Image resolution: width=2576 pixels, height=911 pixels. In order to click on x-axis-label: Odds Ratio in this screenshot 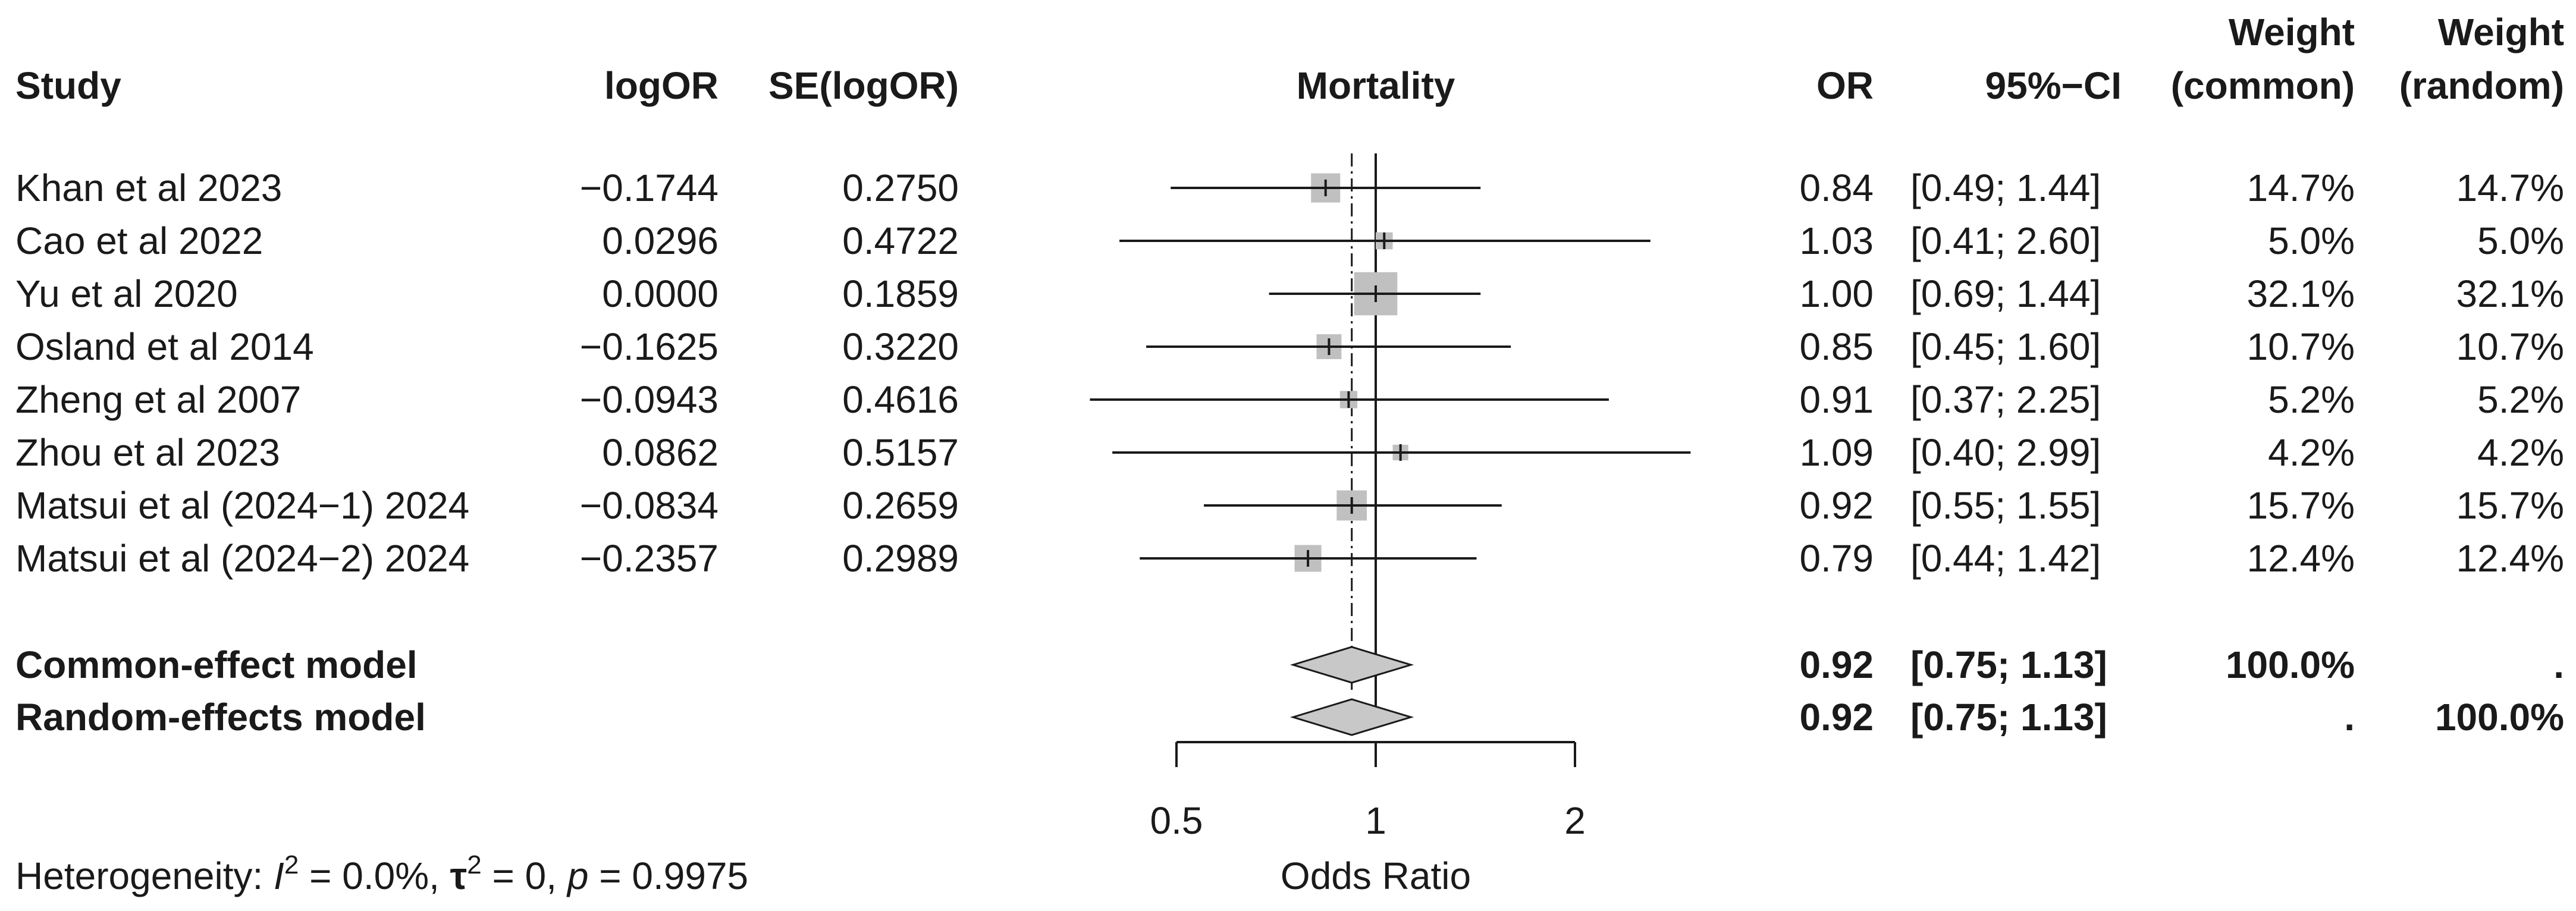, I will do `click(1376, 876)`.